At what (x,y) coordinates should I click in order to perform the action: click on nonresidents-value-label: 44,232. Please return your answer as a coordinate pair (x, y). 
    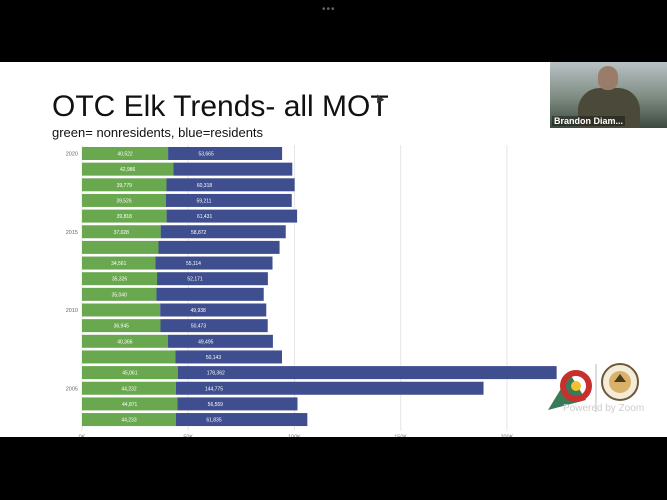
    Looking at the image, I should click on (129, 389).